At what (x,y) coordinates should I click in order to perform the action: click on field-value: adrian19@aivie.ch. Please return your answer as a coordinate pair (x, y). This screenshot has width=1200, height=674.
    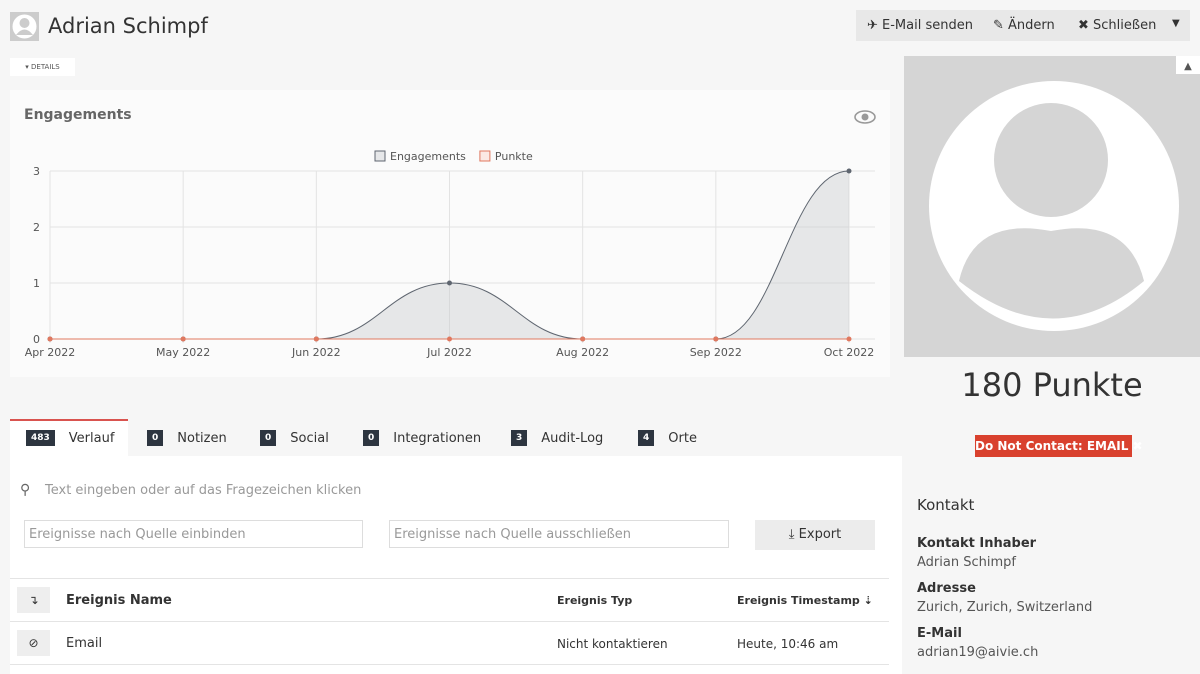
    Looking at the image, I should click on (978, 652).